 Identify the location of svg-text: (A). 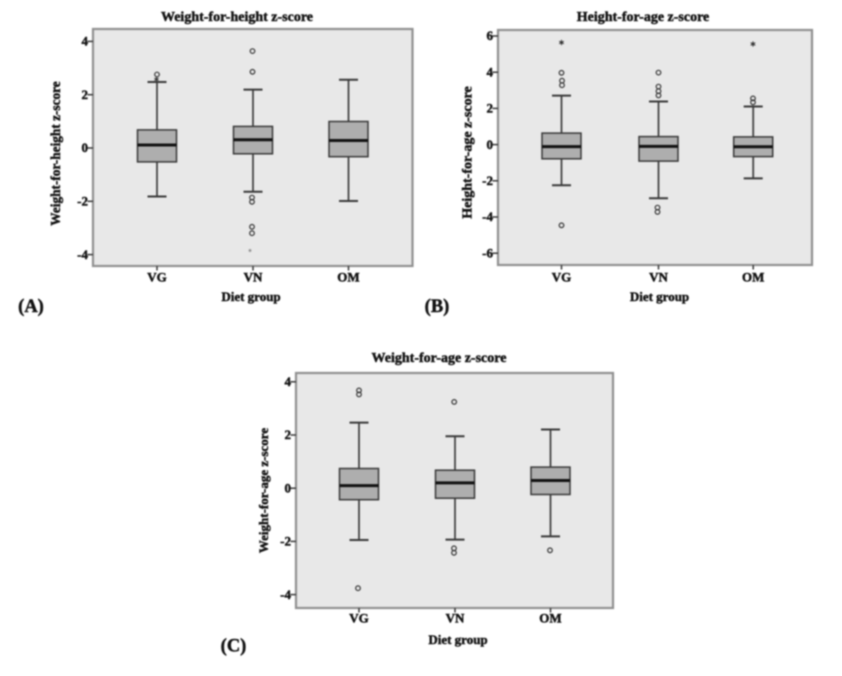
(31, 307).